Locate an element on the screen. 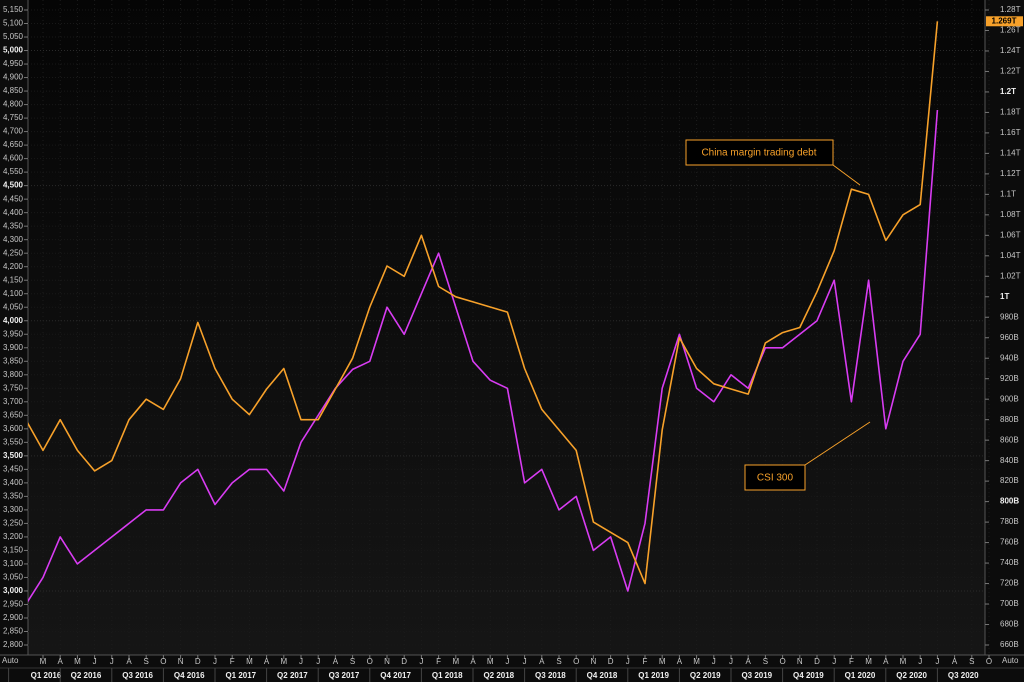 The width and height of the screenshot is (1024, 682). quarter-label: Q3 2016 is located at coordinates (137, 675).